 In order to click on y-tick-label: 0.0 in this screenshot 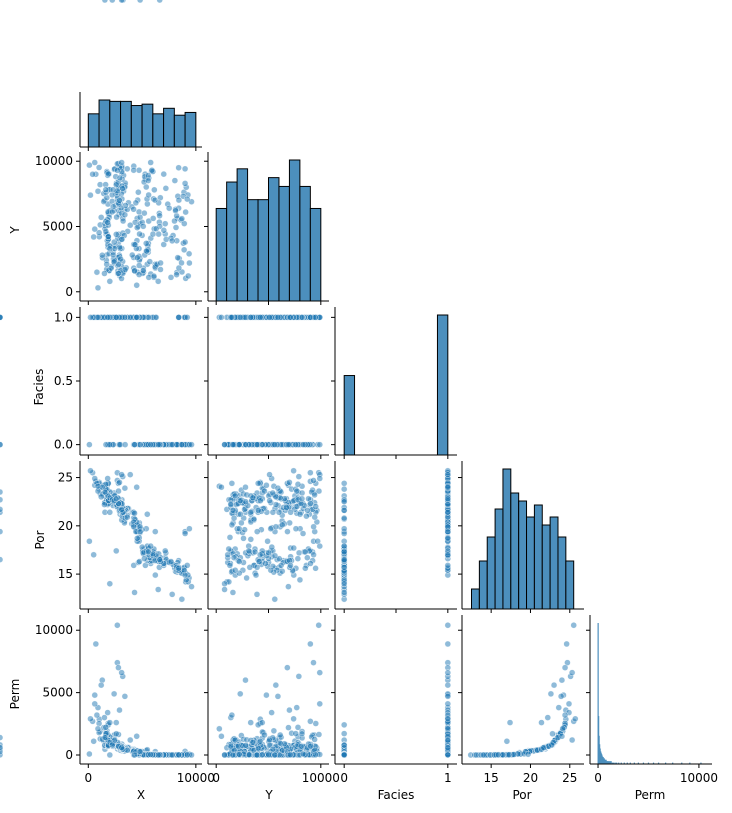, I will do `click(63, 445)`.